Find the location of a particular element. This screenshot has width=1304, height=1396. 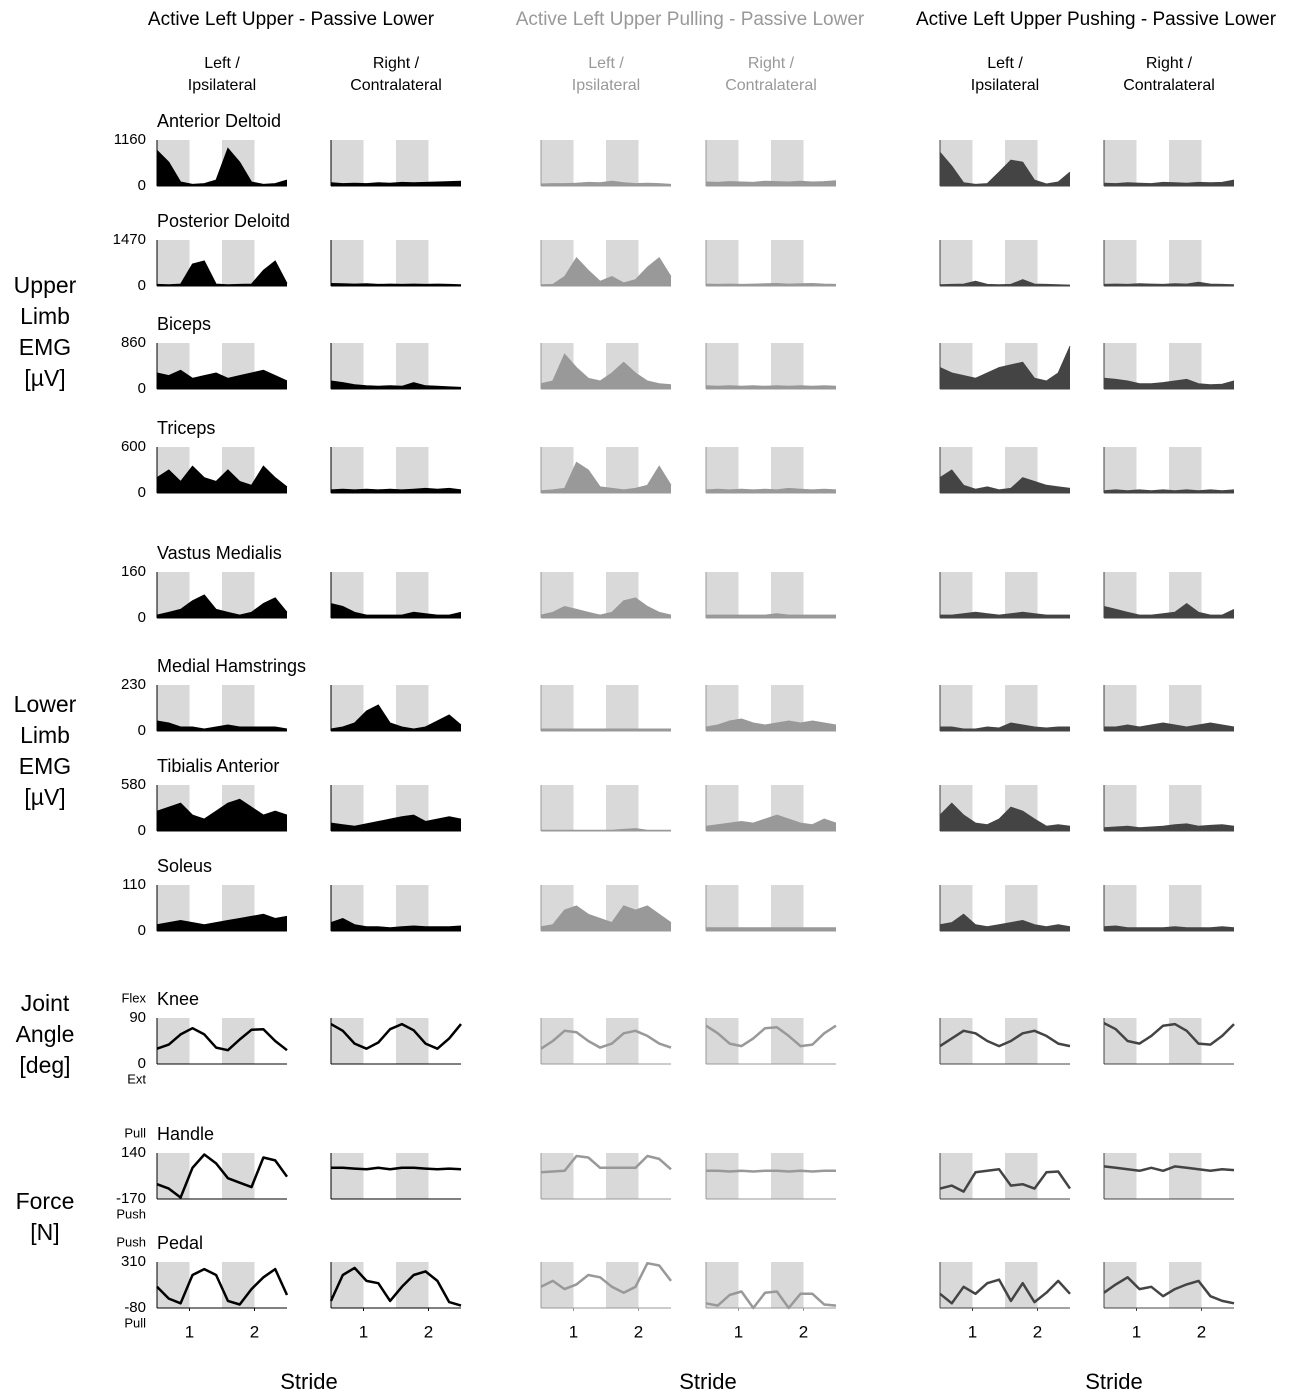

y-tick-label: 1160 is located at coordinates (130, 139).